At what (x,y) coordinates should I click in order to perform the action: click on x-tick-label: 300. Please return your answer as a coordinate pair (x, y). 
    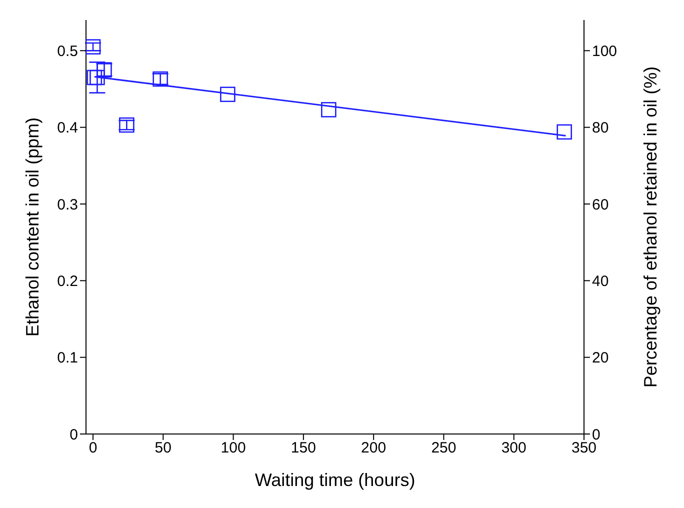
    Looking at the image, I should click on (513, 448).